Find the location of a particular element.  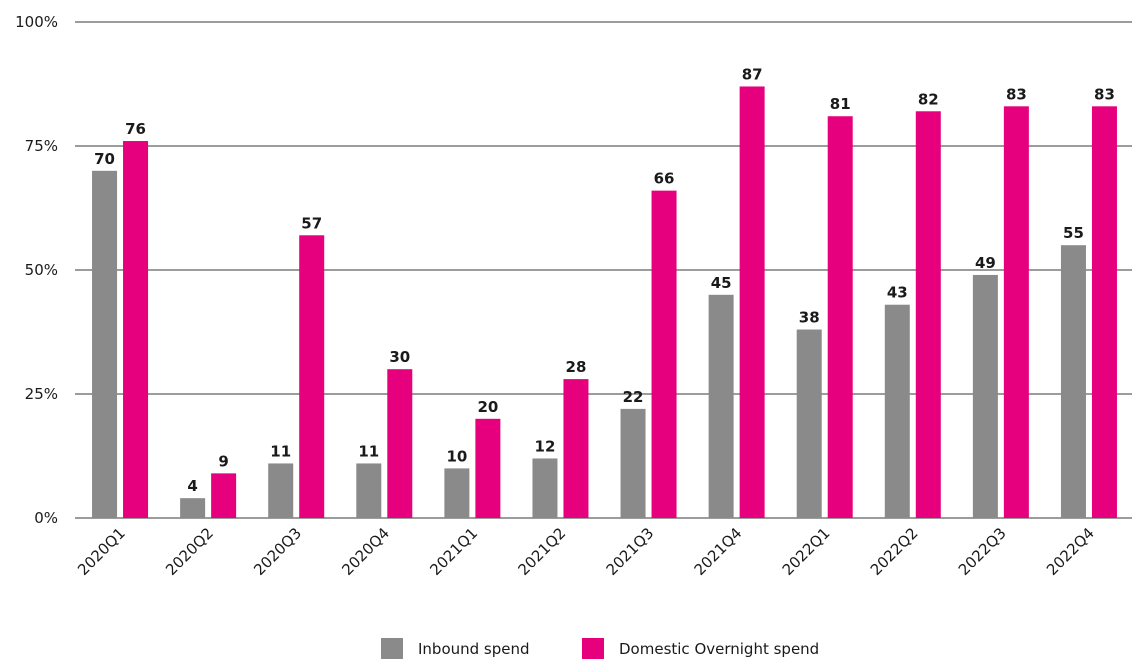

x-tick-label: 2020Q2 is located at coordinates (189, 551).